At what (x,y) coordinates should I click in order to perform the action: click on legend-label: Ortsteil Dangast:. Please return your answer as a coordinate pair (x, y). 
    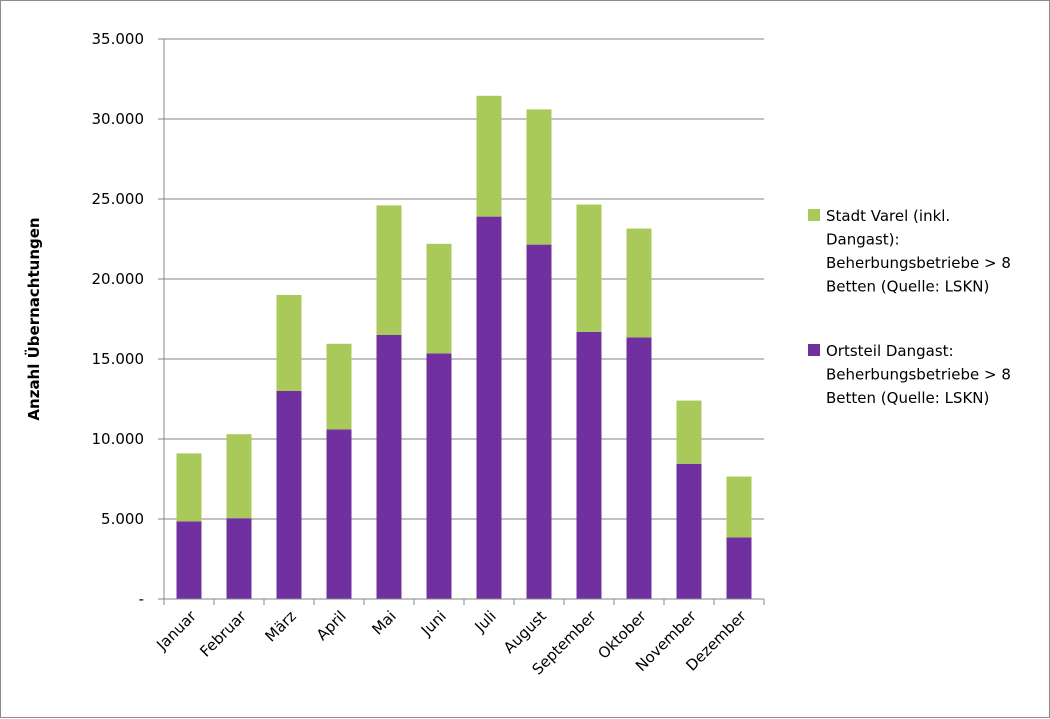
    Looking at the image, I should click on (890, 351).